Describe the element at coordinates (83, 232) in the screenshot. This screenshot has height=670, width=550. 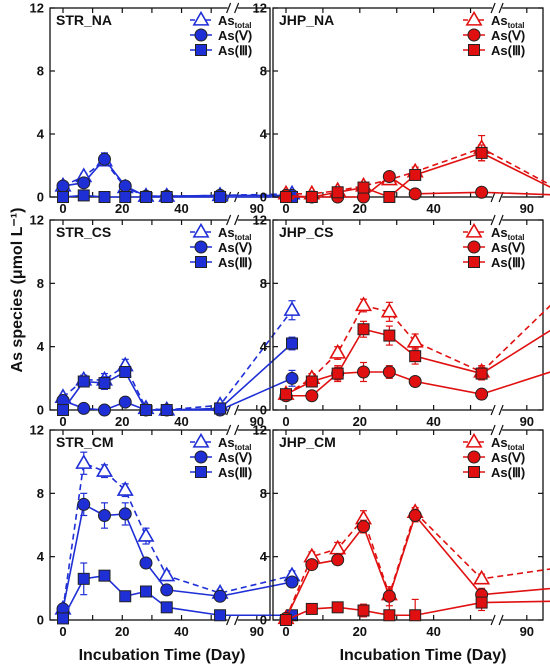
I see `panel-title: STR_CS` at that location.